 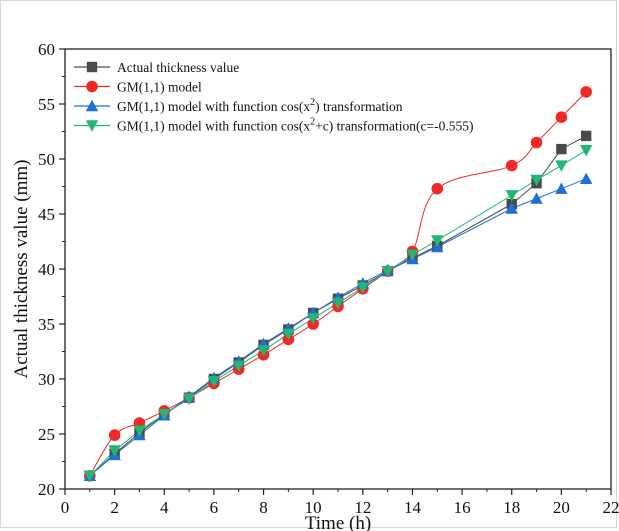 What do you see at coordinates (46, 159) in the screenshot?
I see `y-tick-label: 50` at bounding box center [46, 159].